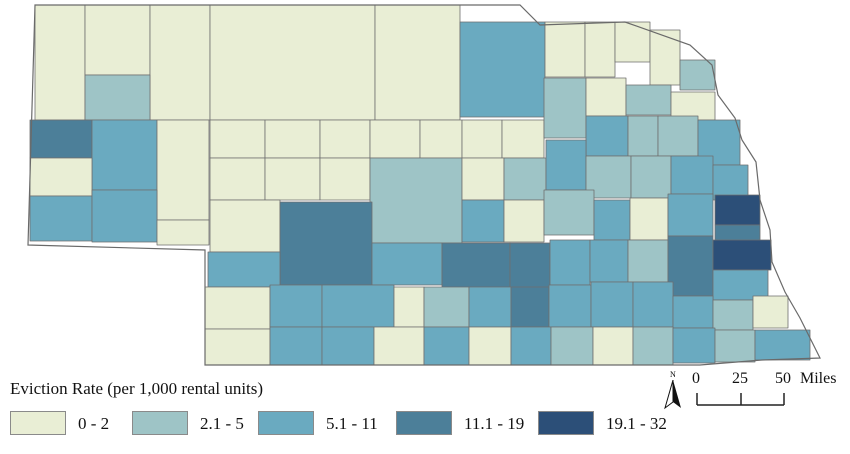 The width and height of the screenshot is (850, 454). I want to click on north-label: N, so click(673, 374).